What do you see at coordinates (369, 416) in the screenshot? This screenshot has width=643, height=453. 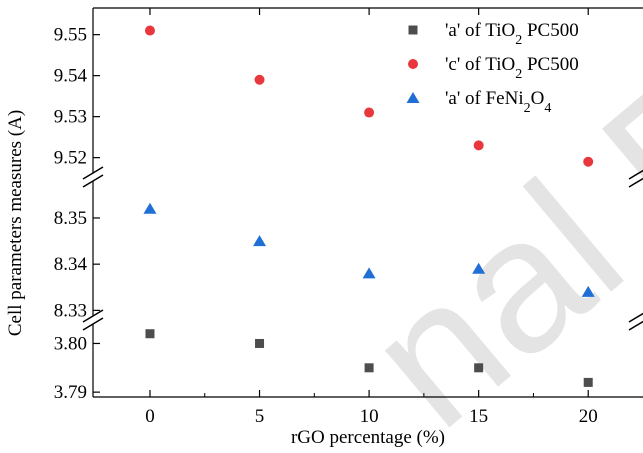 I see `x-tick-label: 10` at bounding box center [369, 416].